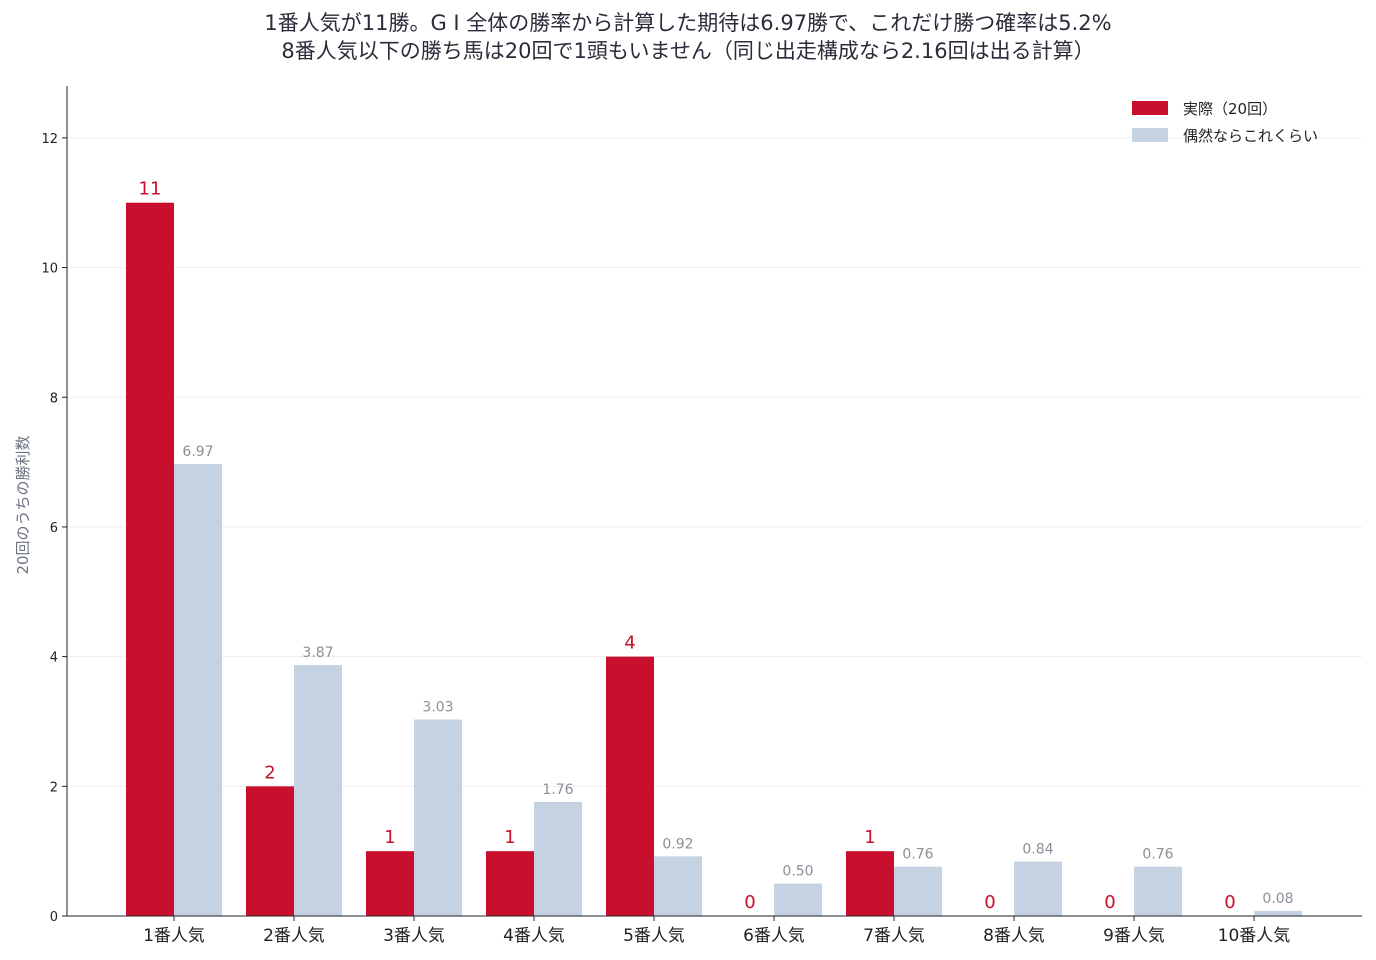  I want to click on data-label-expected: 0.50, so click(797, 872).